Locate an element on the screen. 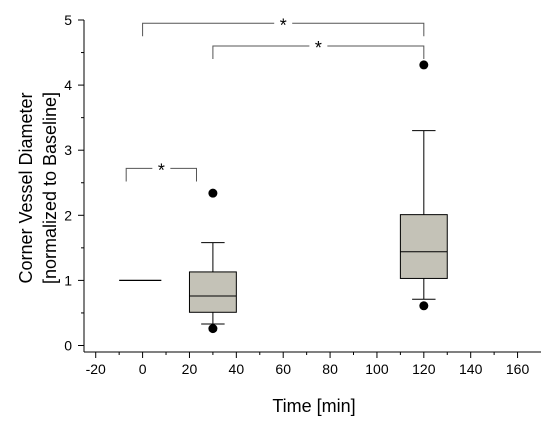 The height and width of the screenshot is (422, 550). y-tick-label: 3 is located at coordinates (68, 150).